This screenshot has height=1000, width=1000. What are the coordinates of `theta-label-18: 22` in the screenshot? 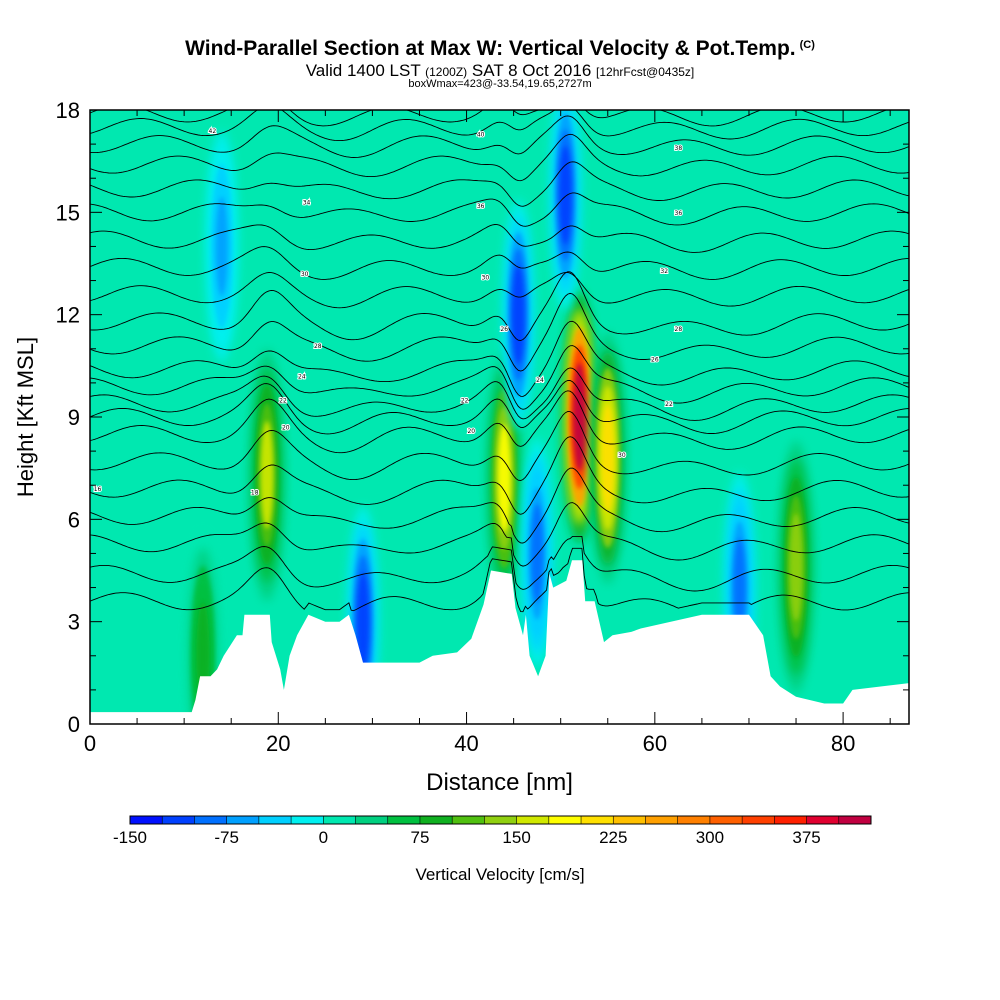 It's located at (669, 404).